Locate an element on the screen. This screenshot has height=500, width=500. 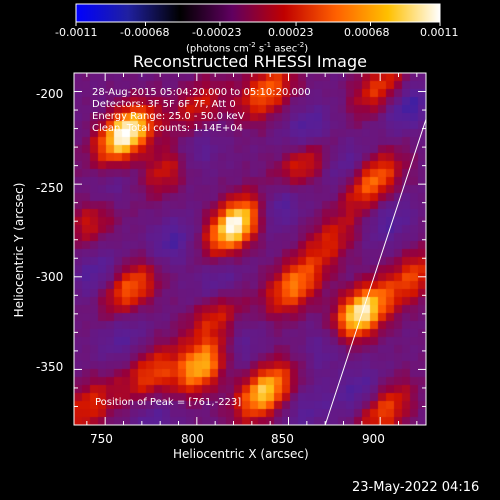
colorbar is located at coordinates (258, 14).